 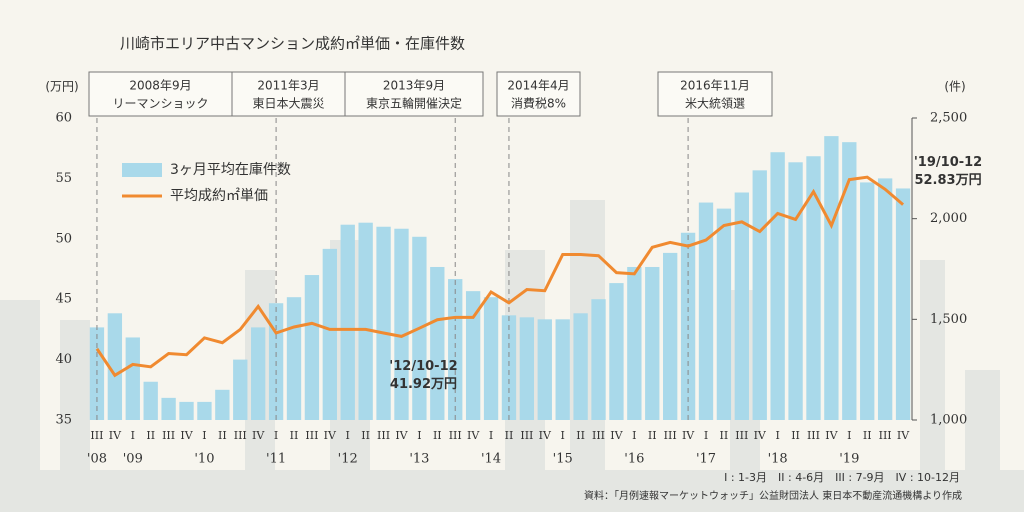 What do you see at coordinates (63, 420) in the screenshot?
I see `y-tick-label: 35` at bounding box center [63, 420].